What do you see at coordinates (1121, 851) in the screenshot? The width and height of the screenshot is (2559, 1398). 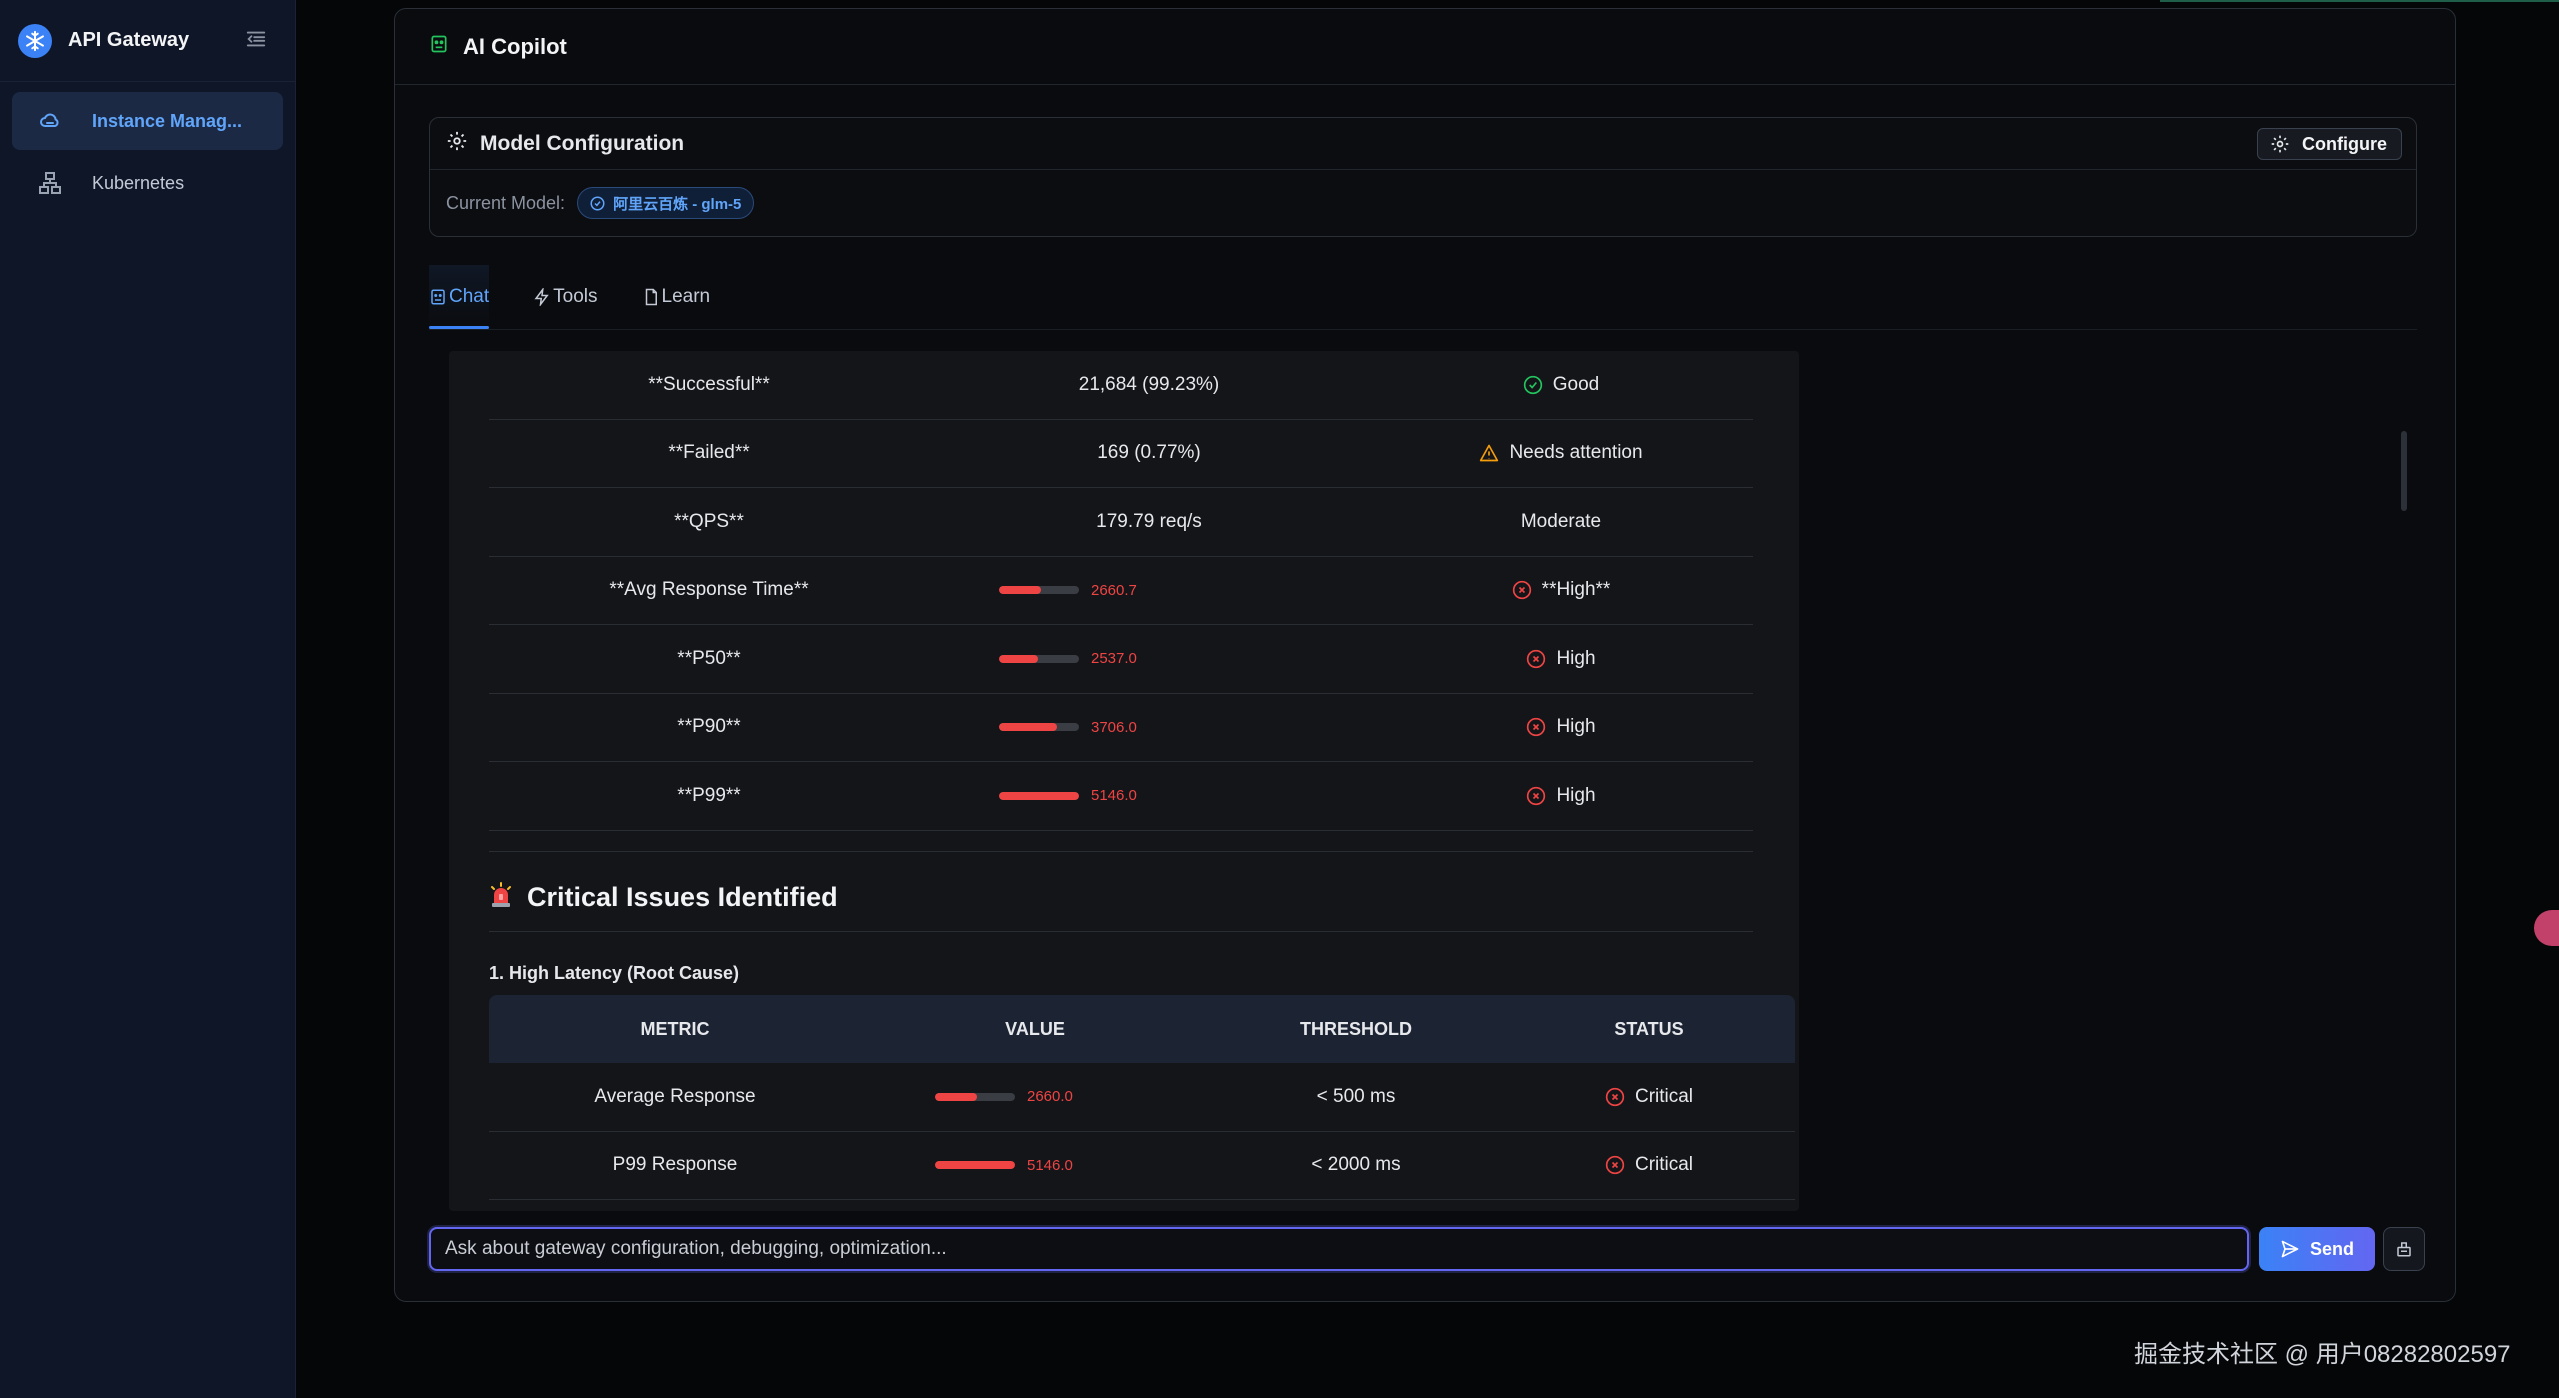 I see `section-divider` at bounding box center [1121, 851].